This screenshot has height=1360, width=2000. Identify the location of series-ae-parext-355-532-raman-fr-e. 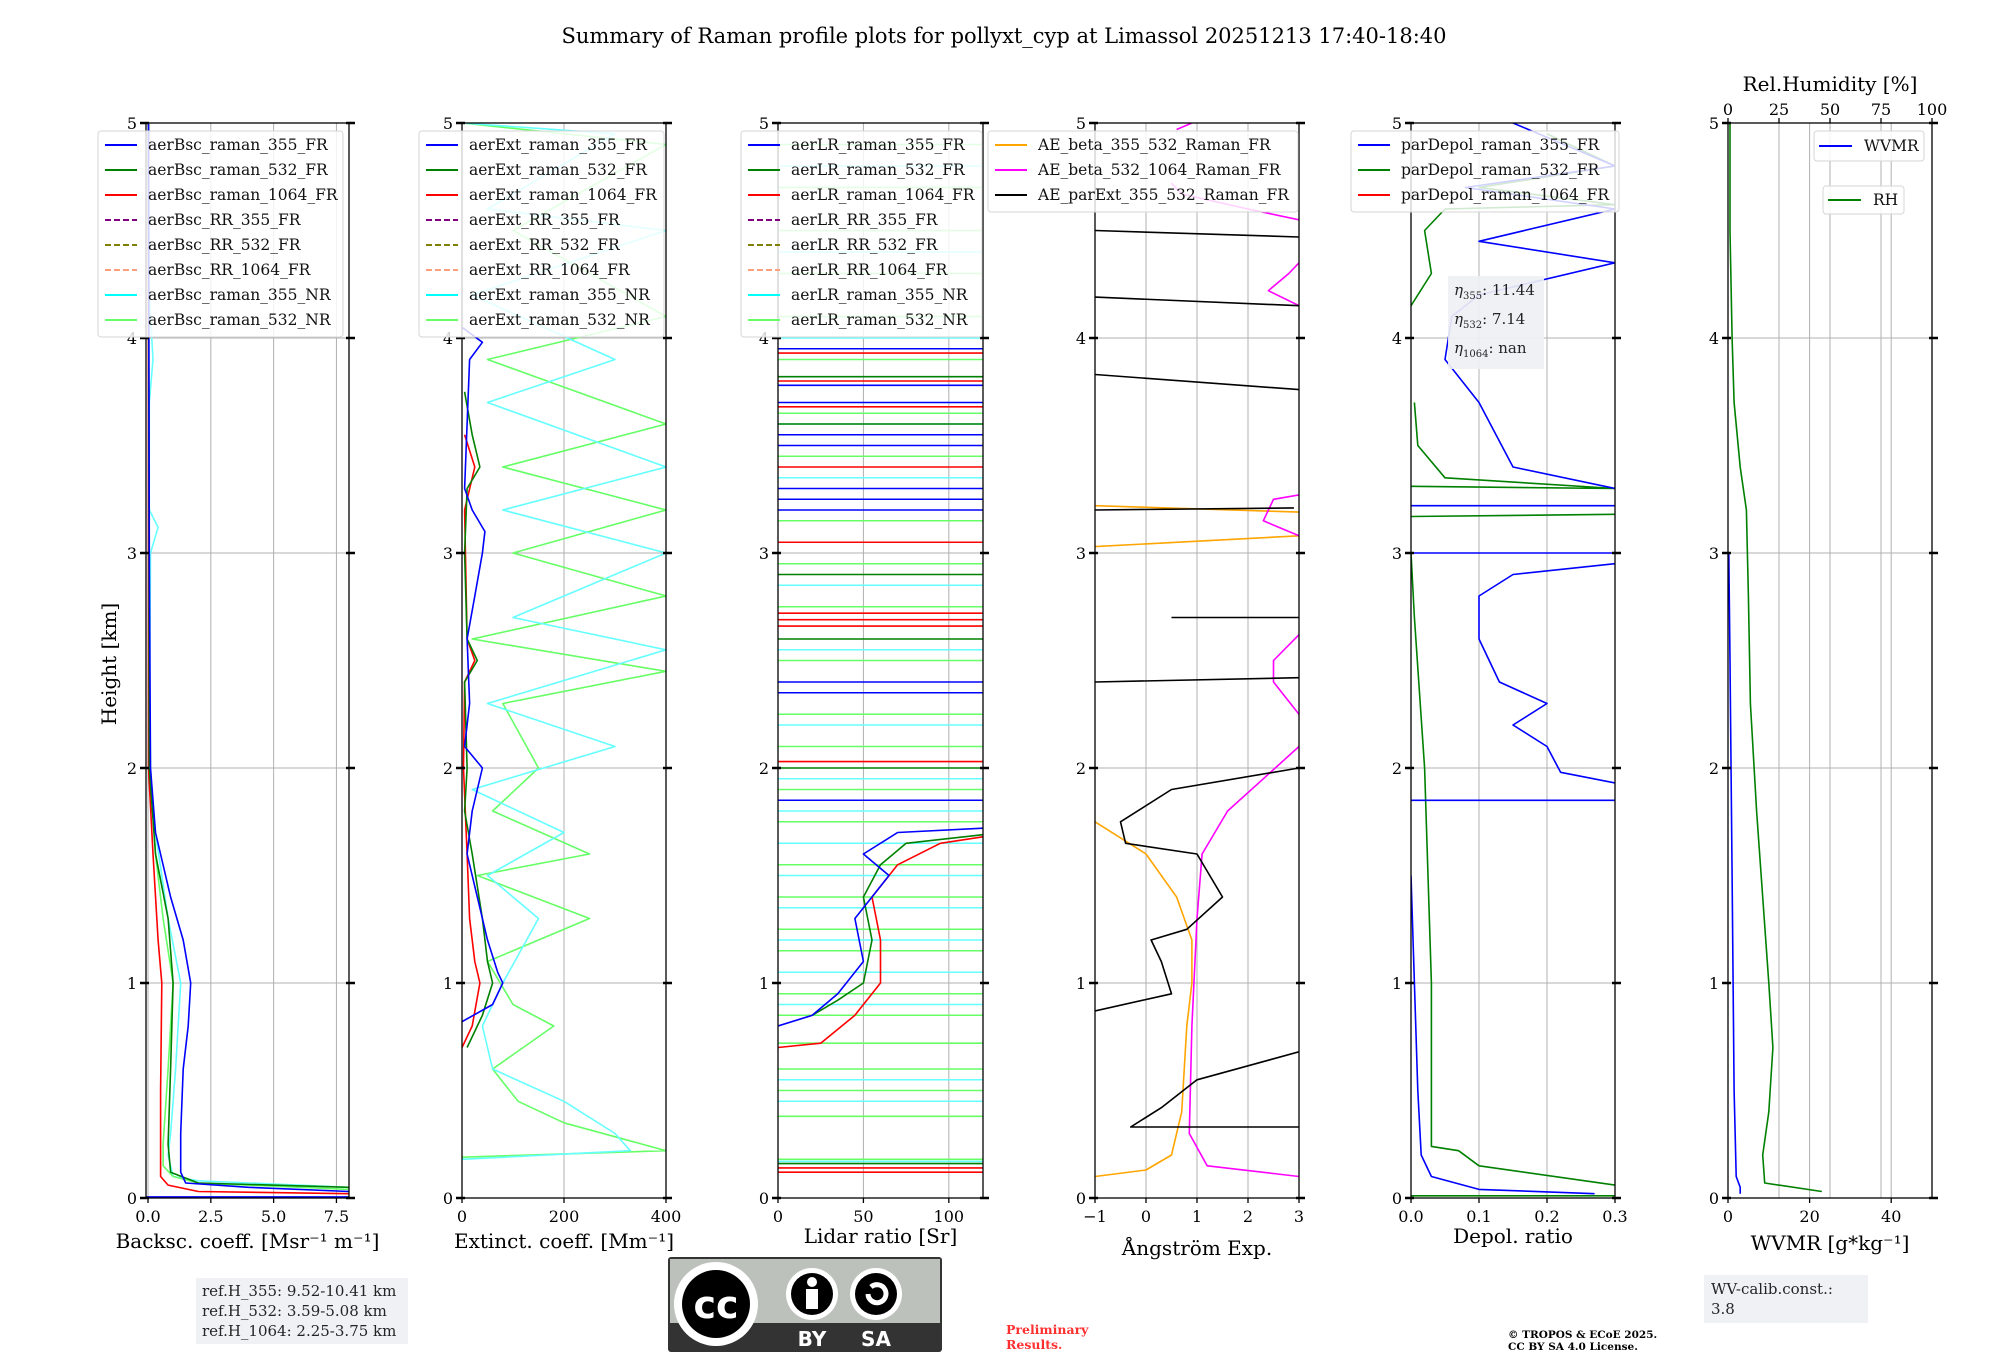
(1194, 509).